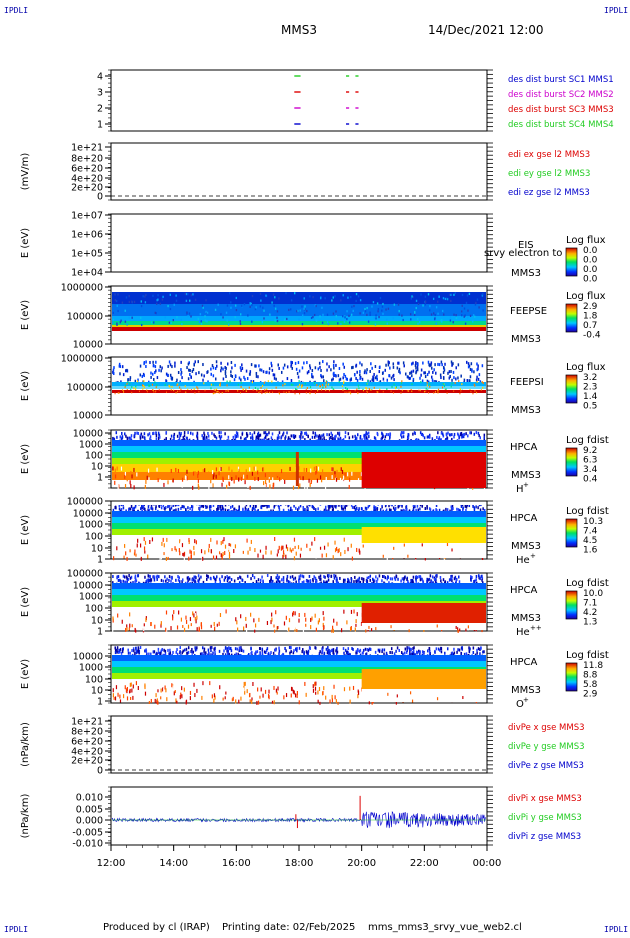  Describe the element at coordinates (94, 537) in the screenshot. I see `hpca_he1-y-tick-label: 100` at that location.